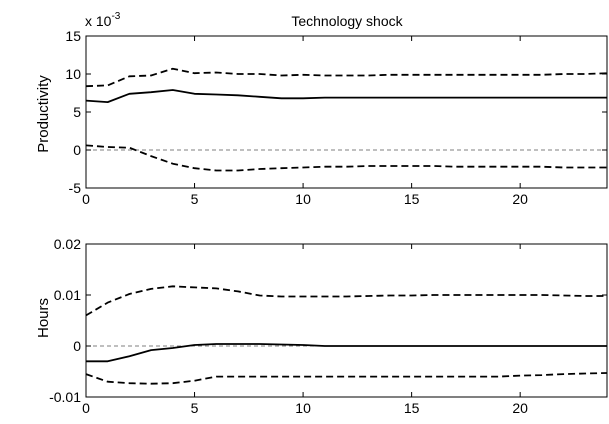 Image resolution: width=609 pixels, height=424 pixels. Describe the element at coordinates (77, 112) in the screenshot. I see `y-tick-label: 5` at that location.